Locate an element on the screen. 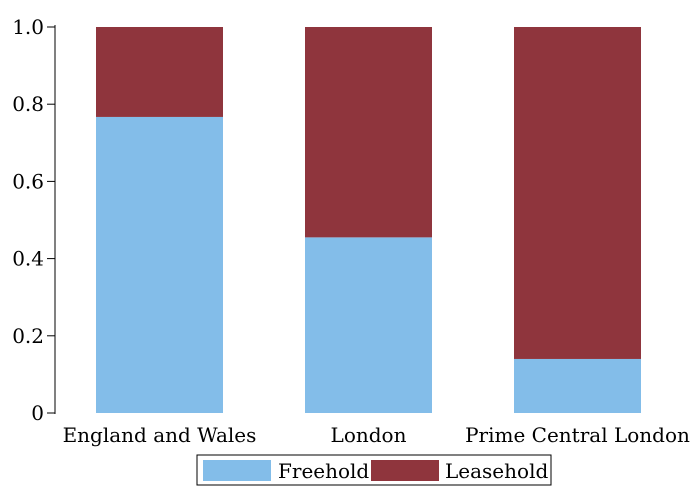  y-tick-label: 1.0 is located at coordinates (28, 27).